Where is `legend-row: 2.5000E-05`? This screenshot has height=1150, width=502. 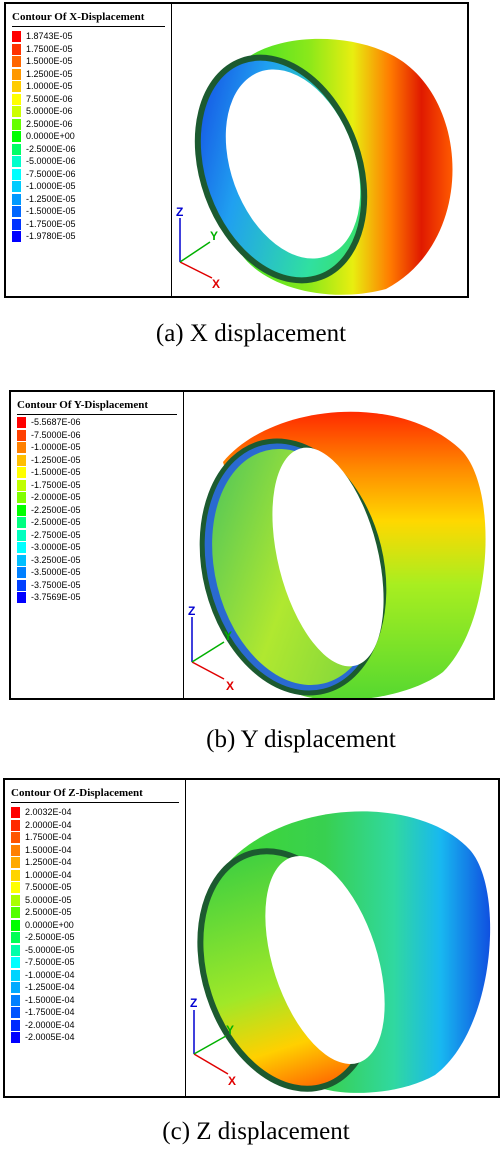 legend-row: 2.5000E-05 is located at coordinates (41, 912).